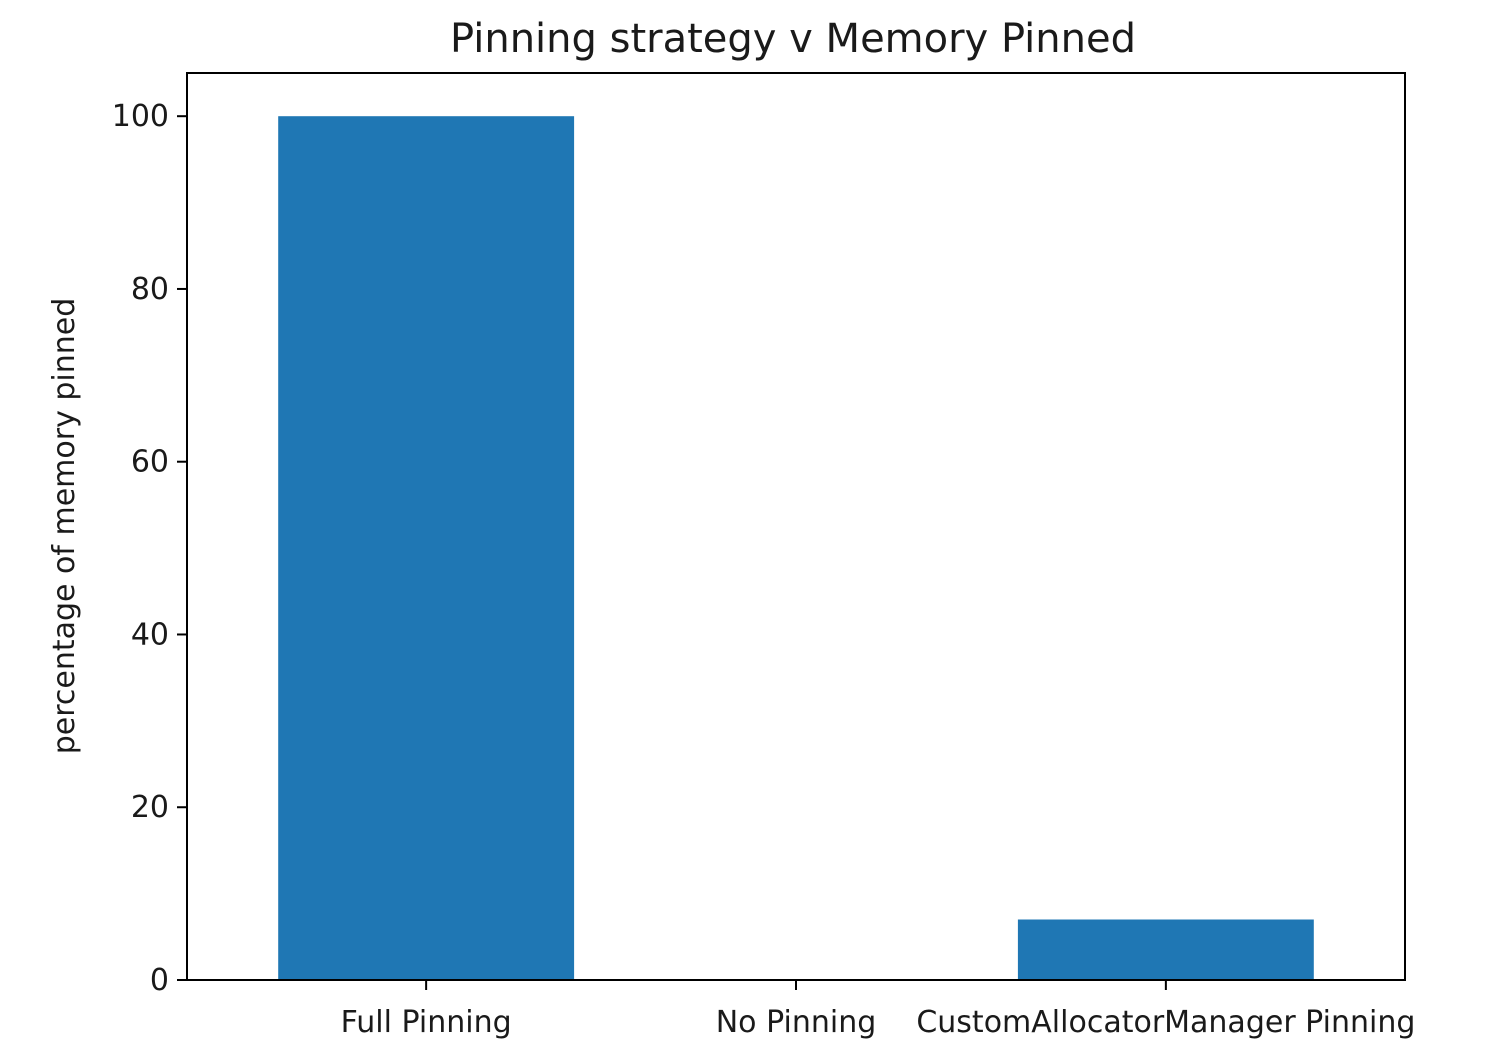  I want to click on x-tick-label-2: CustomAllocatorManager Pinning, so click(1165, 1022).